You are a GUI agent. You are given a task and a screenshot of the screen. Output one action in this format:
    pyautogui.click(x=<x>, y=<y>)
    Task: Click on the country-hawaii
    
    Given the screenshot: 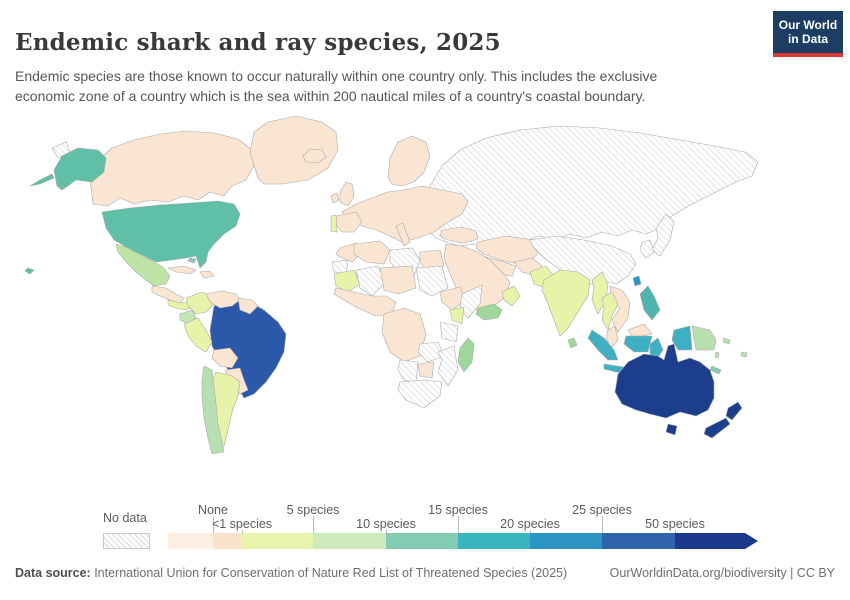 What is the action you would take?
    pyautogui.click(x=29, y=271)
    